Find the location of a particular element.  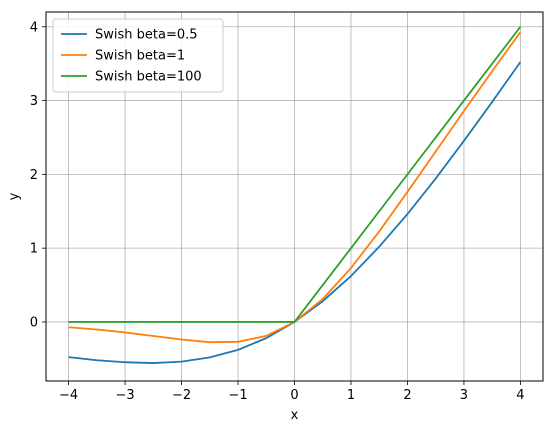

x-tick-label: 3 is located at coordinates (464, 395).